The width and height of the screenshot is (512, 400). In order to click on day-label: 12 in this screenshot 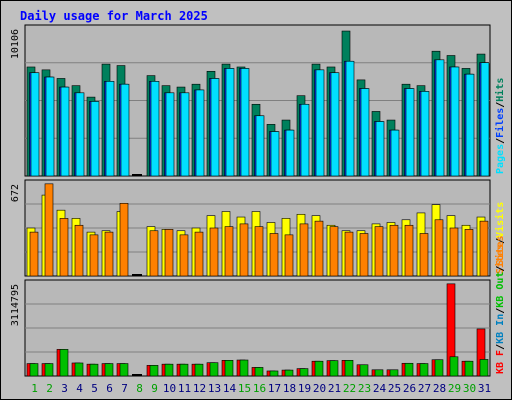, I will do `click(199, 388)`.